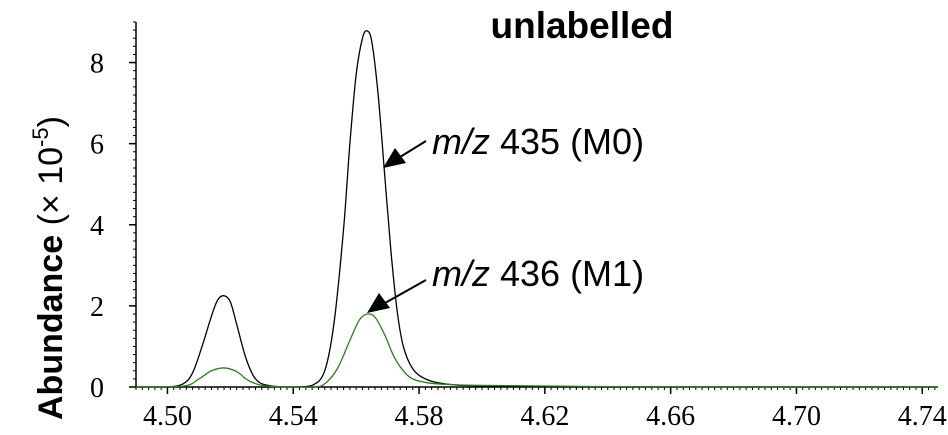  What do you see at coordinates (97, 388) in the screenshot?
I see `y-tick-label: 0` at bounding box center [97, 388].